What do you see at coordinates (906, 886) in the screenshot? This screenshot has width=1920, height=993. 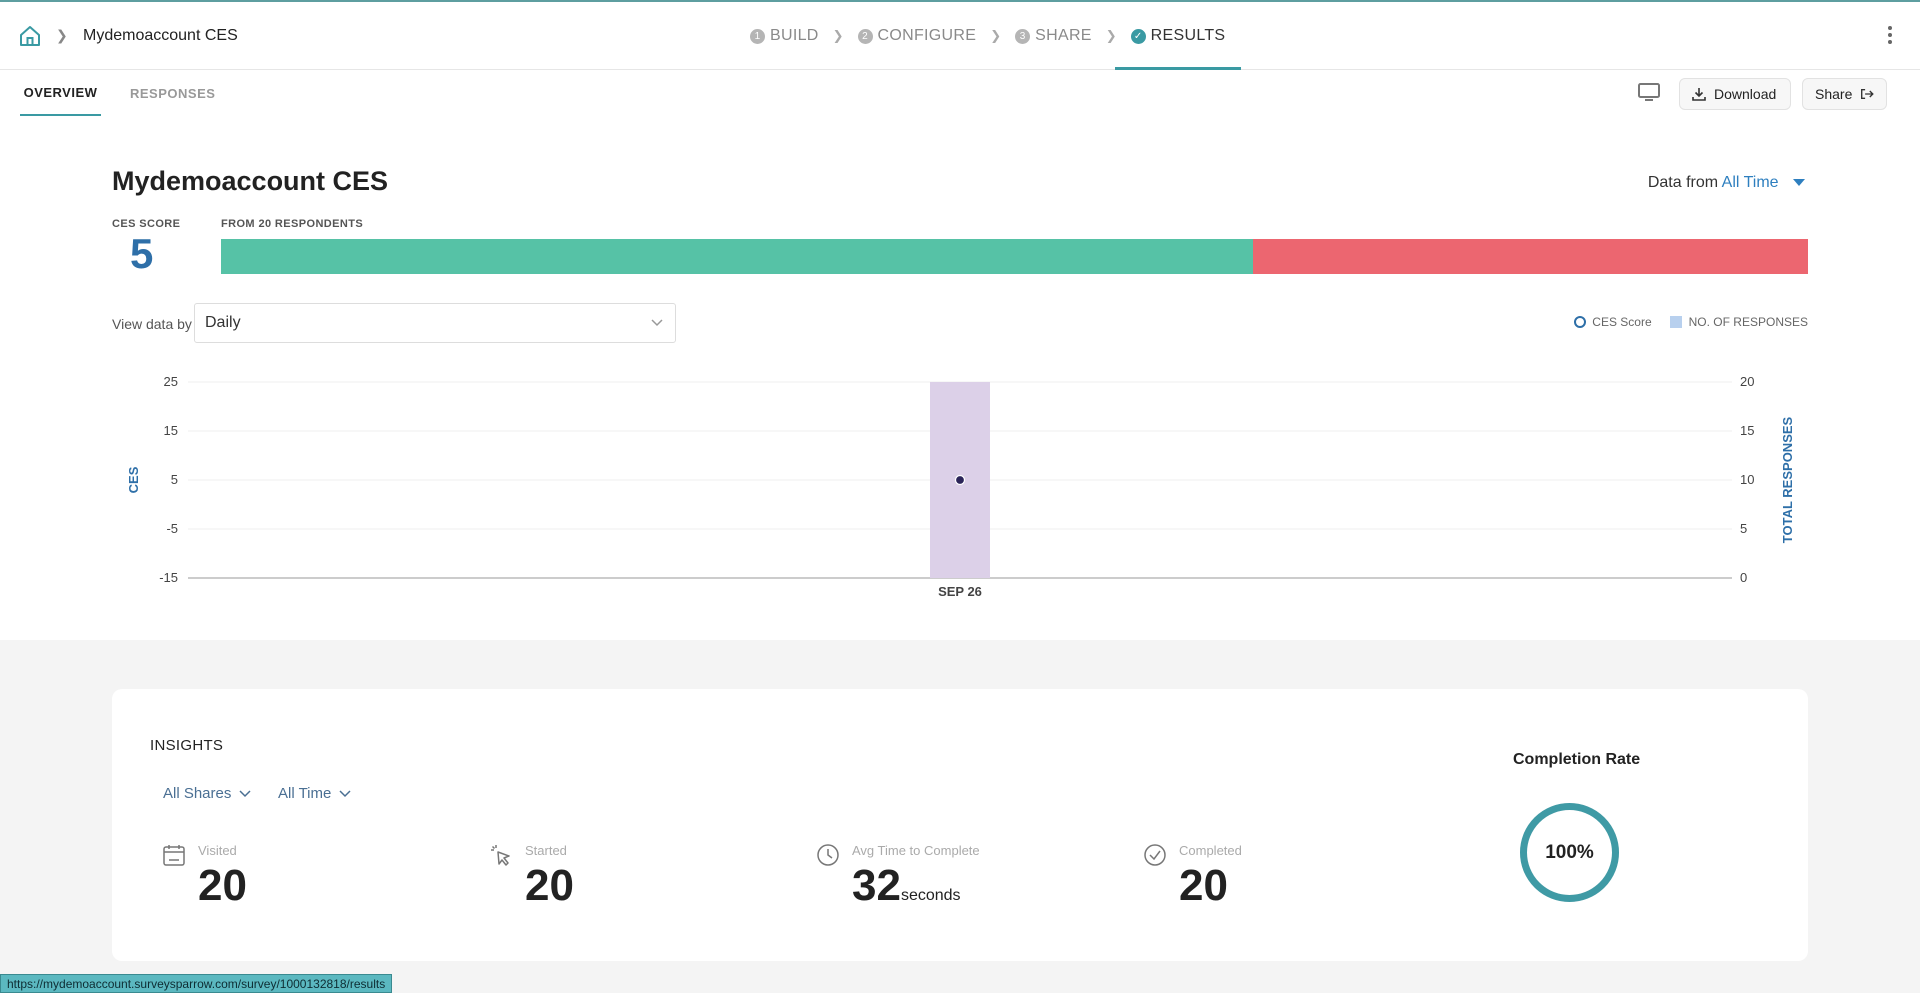 I see `stat-value: 32seconds` at bounding box center [906, 886].